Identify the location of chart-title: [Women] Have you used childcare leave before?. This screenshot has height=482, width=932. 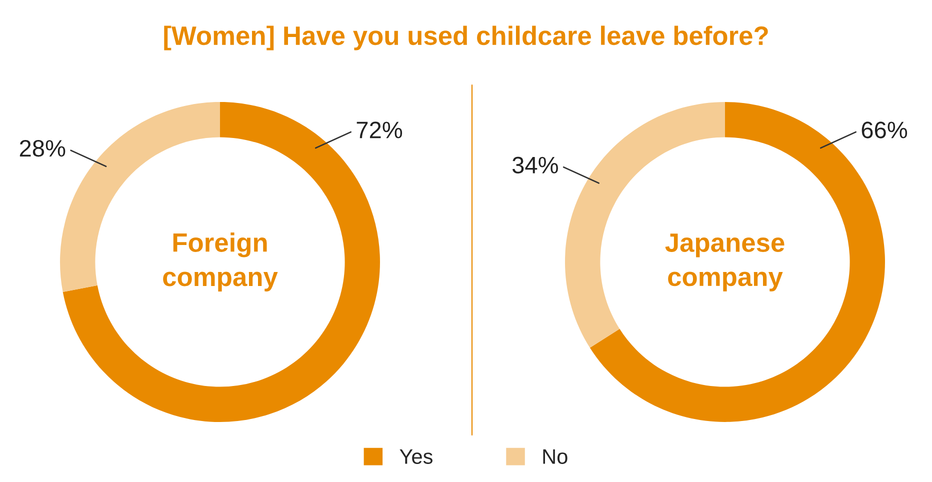
(466, 38).